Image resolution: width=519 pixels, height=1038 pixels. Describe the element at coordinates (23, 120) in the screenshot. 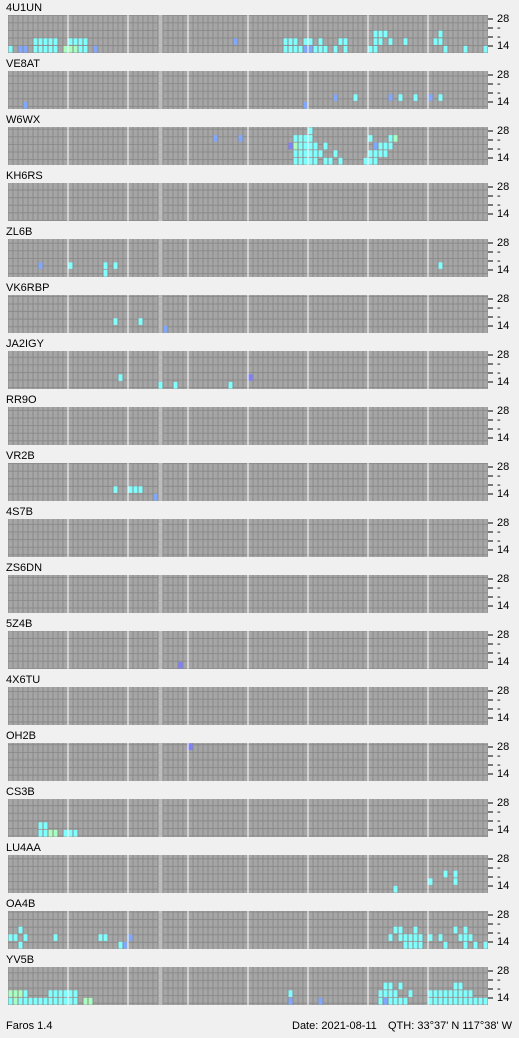

I see `station-name: W6WX` at that location.